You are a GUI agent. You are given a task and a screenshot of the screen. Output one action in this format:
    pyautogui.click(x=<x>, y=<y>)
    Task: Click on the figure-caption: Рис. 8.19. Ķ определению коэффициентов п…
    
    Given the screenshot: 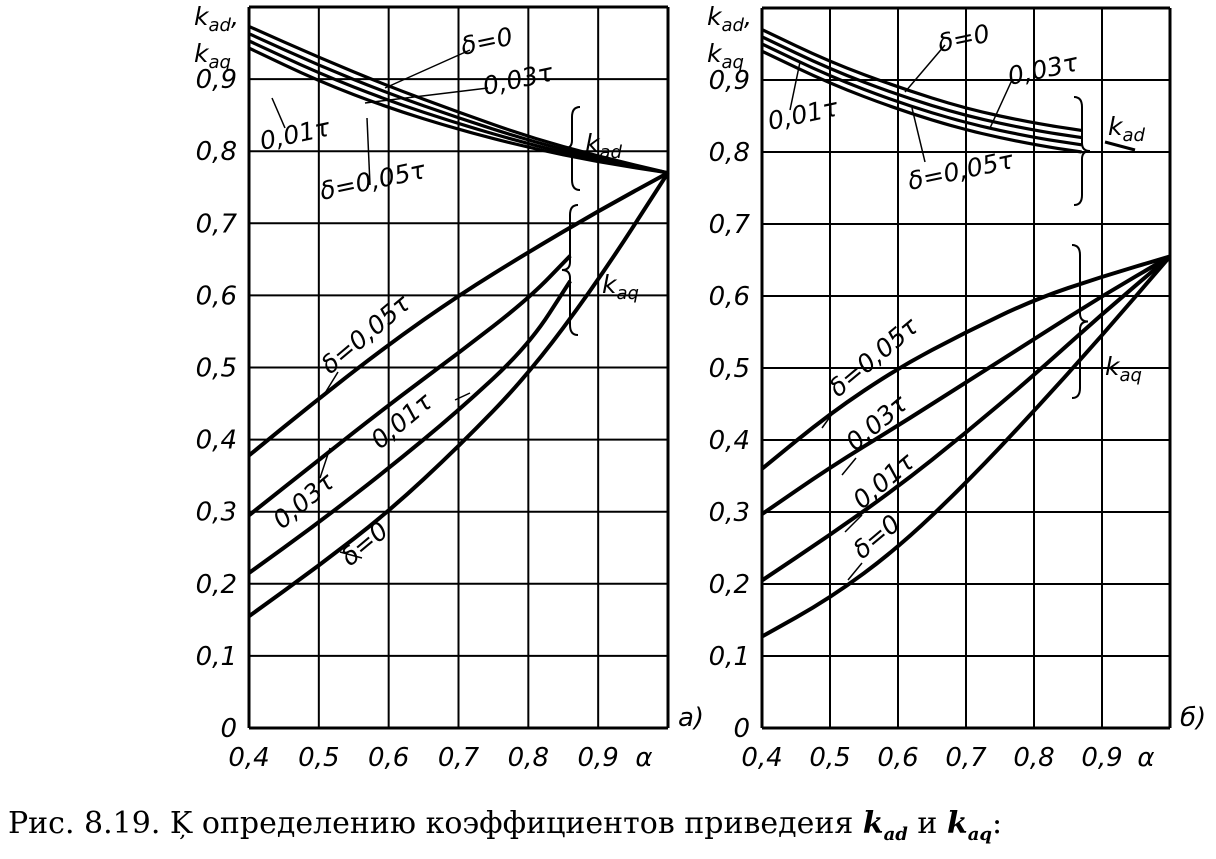 What is the action you would take?
    pyautogui.click(x=505, y=825)
    